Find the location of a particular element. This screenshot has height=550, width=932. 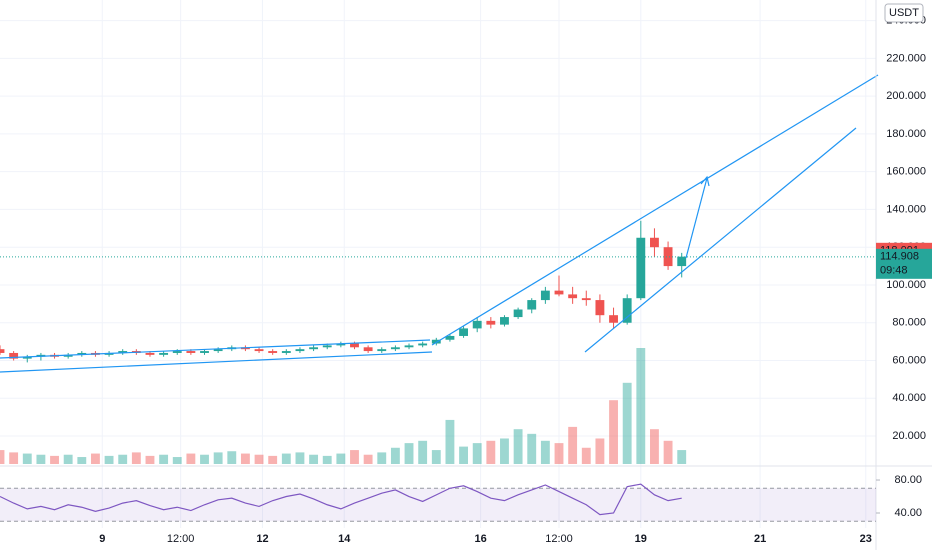

last-price-label: 114.908 is located at coordinates (899, 257).